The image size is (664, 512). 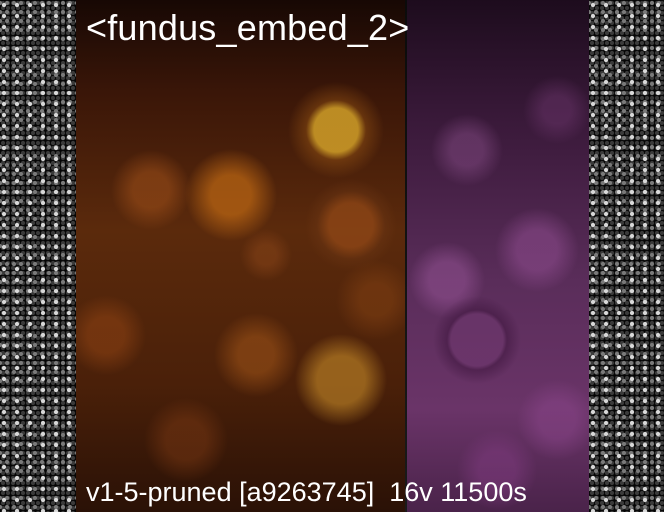 What do you see at coordinates (626, 256) in the screenshot?
I see `right-glitter-border` at bounding box center [626, 256].